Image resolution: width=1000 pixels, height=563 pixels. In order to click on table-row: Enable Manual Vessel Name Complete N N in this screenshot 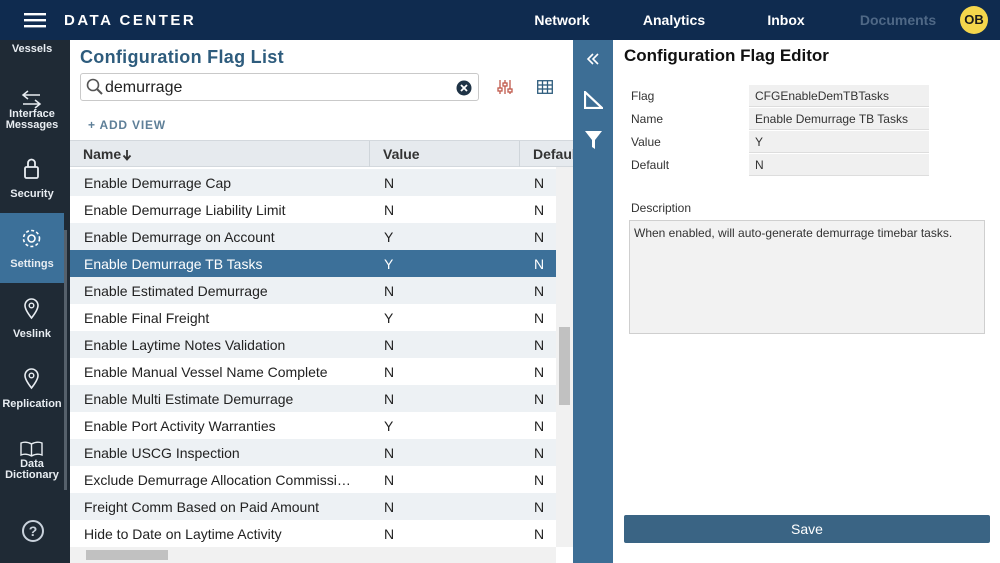, I will do `click(313, 371)`.